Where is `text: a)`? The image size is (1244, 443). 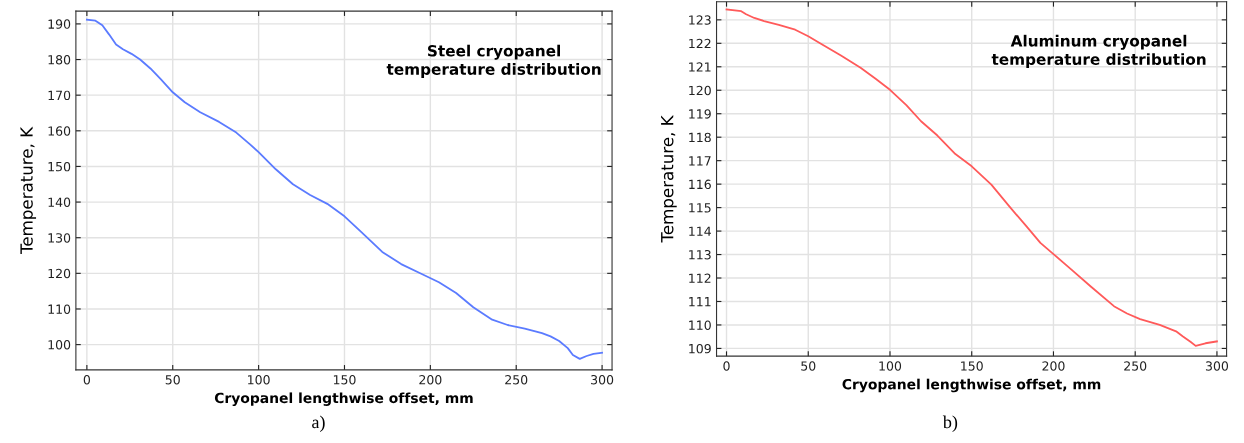
text: a) is located at coordinates (318, 423).